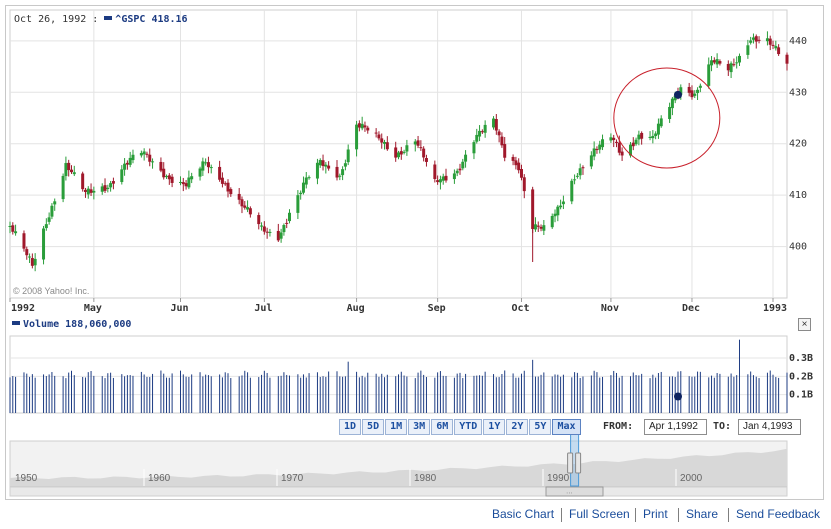 The image size is (831, 529). I want to click on navigator-scrollbar, so click(398, 491).